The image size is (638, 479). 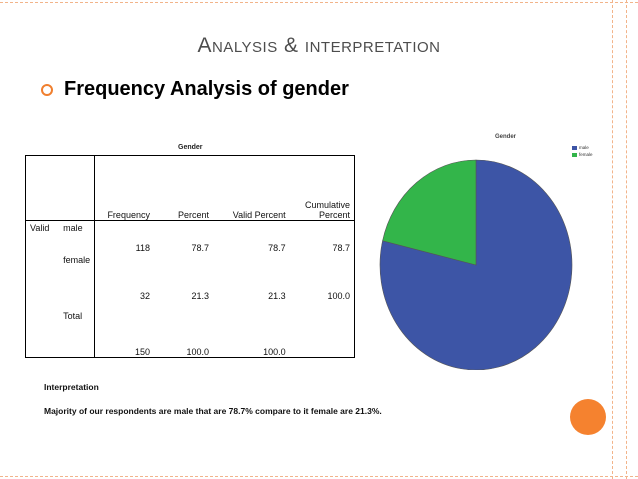 I want to click on table-header-blank, so click(x=59, y=188).